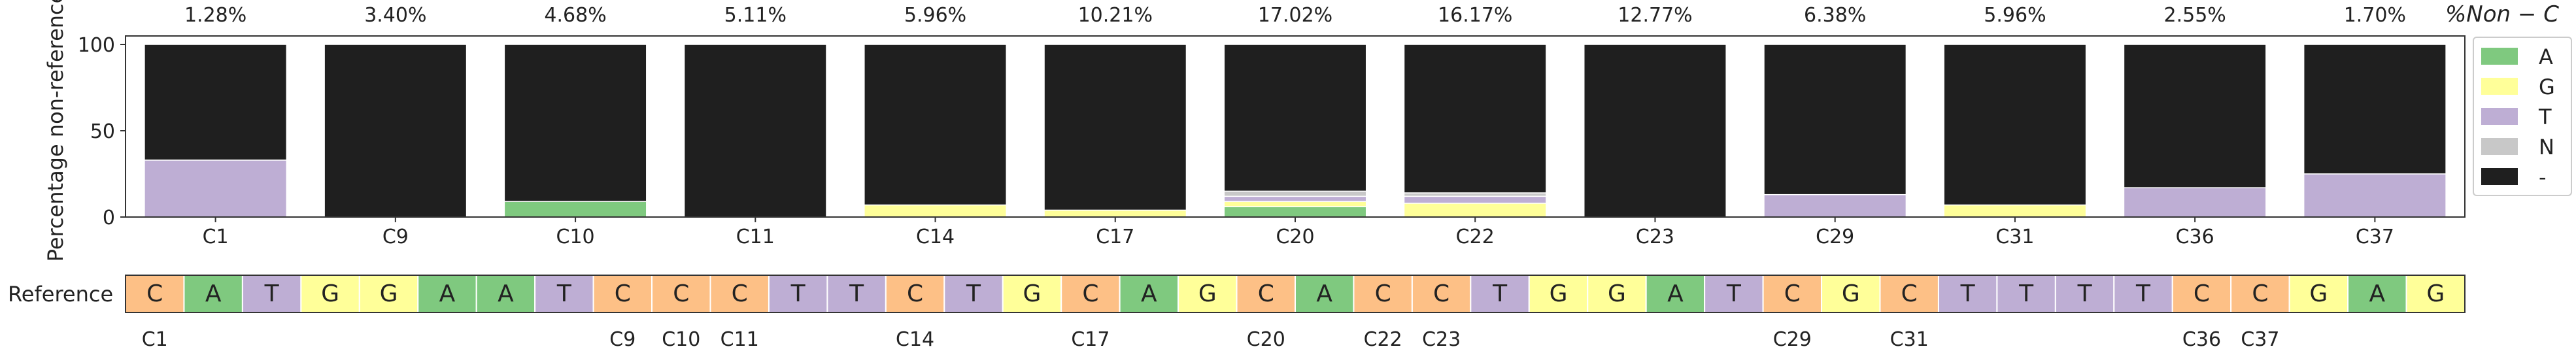  What do you see at coordinates (60, 294) in the screenshot?
I see `reference-row-label: Reference` at bounding box center [60, 294].